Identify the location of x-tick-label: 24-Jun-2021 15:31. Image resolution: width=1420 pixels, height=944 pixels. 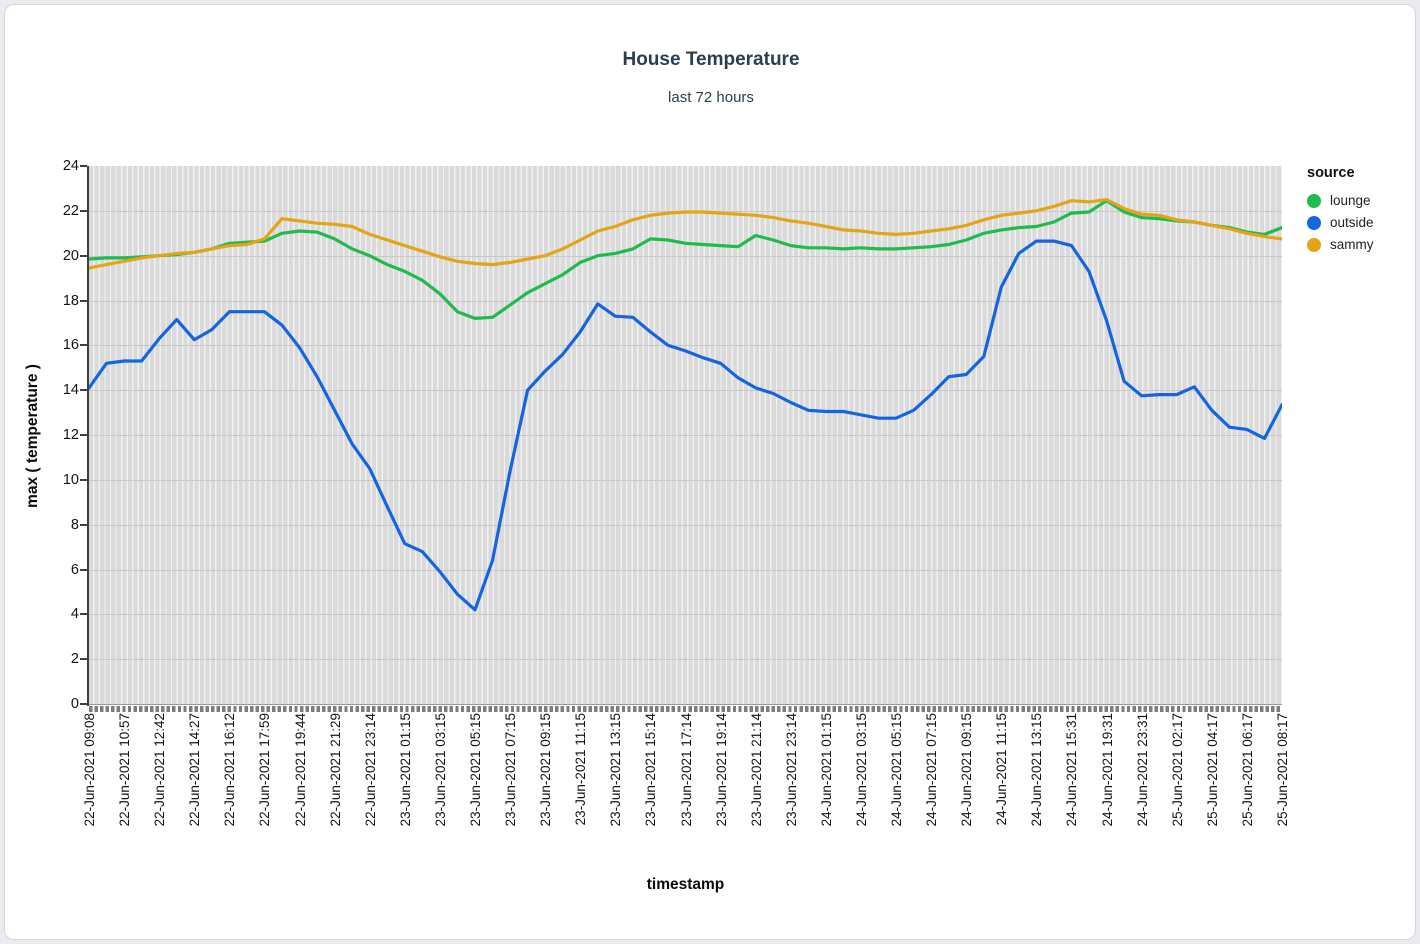
(1072, 770).